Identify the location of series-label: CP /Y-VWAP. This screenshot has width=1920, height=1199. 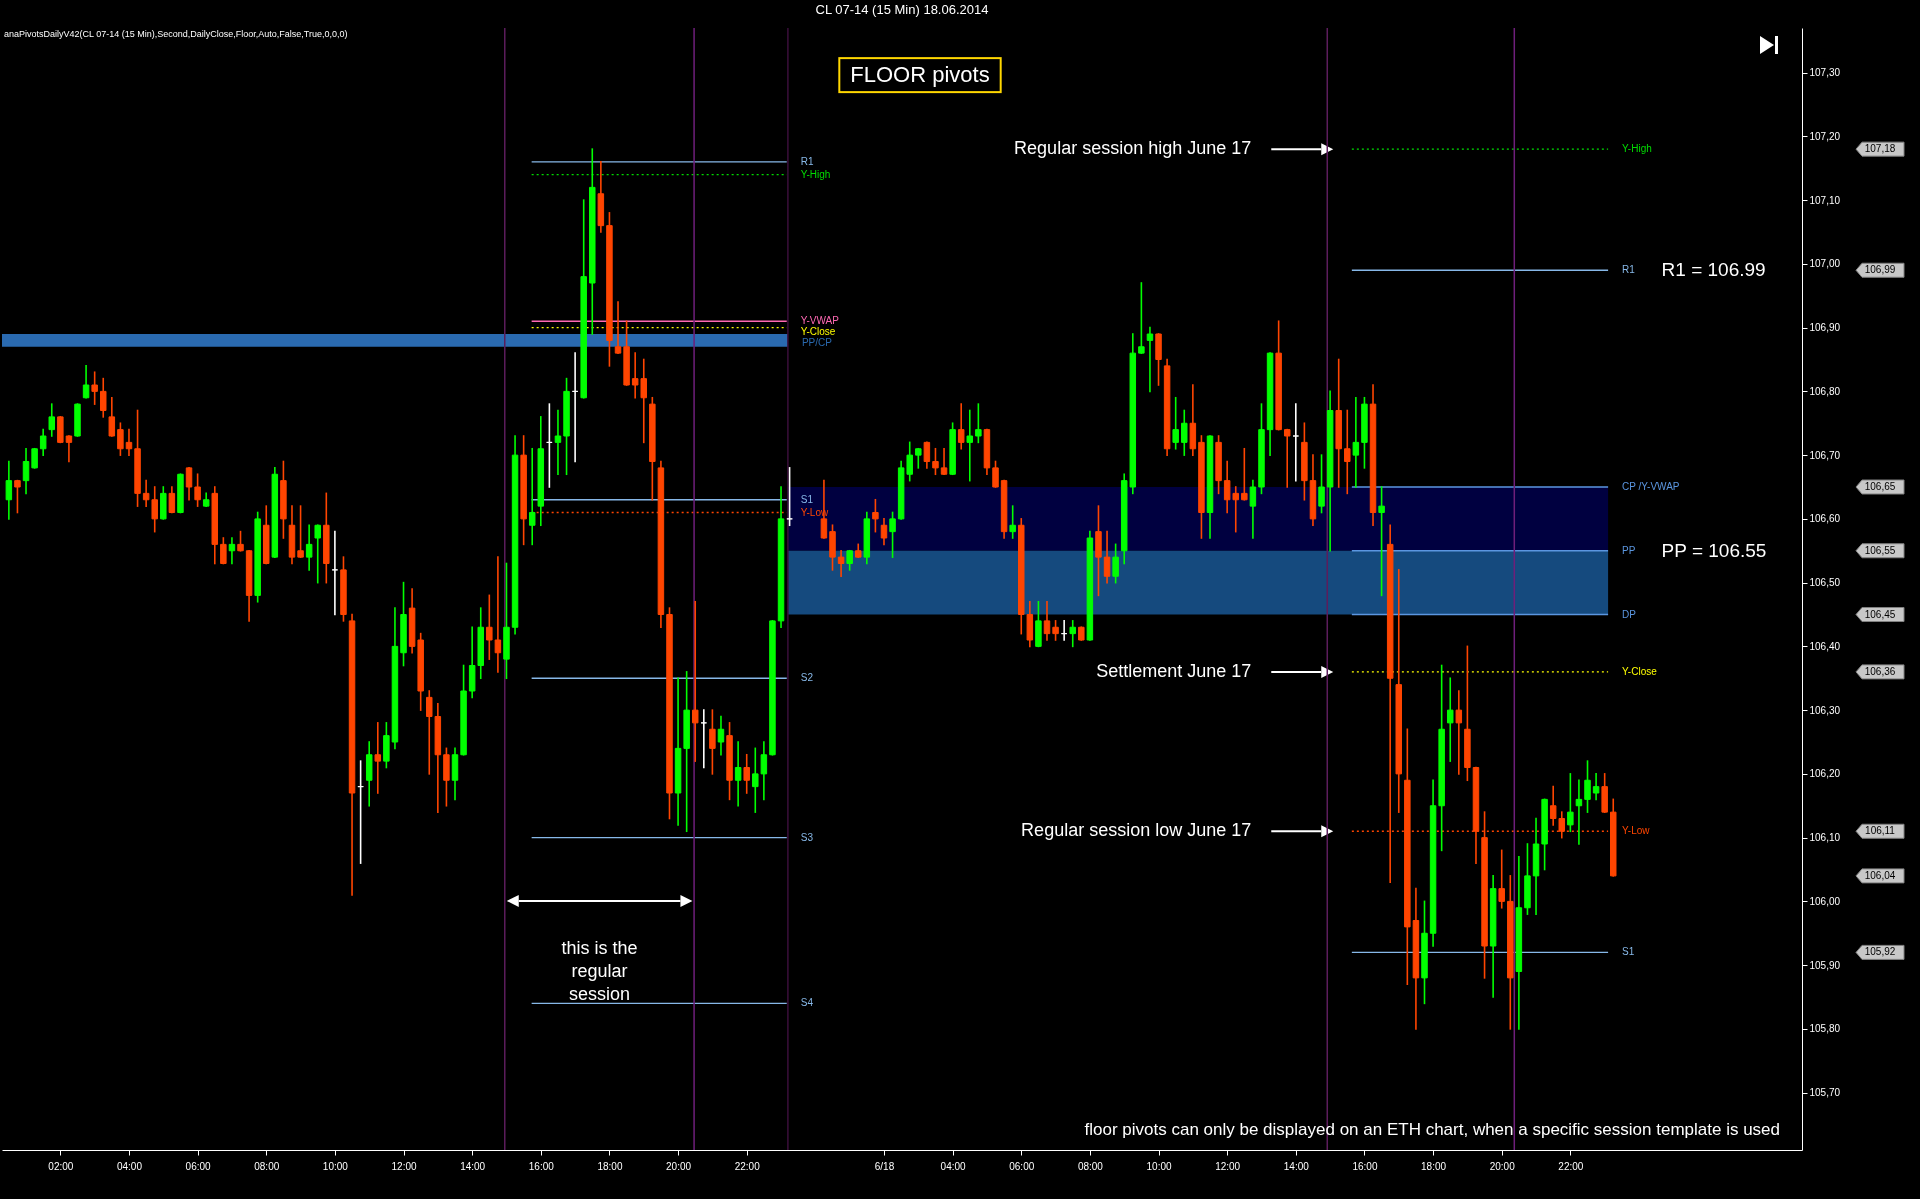
(1651, 486).